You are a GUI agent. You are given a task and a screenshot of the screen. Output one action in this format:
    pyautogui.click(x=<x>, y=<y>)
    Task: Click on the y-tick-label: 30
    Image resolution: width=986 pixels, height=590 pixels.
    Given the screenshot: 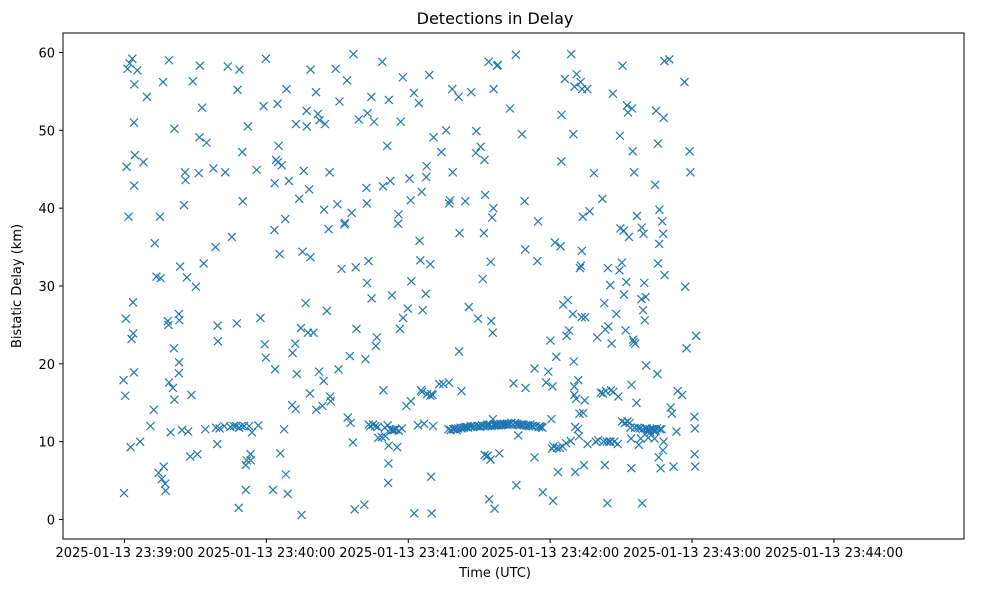 What is the action you would take?
    pyautogui.click(x=46, y=287)
    